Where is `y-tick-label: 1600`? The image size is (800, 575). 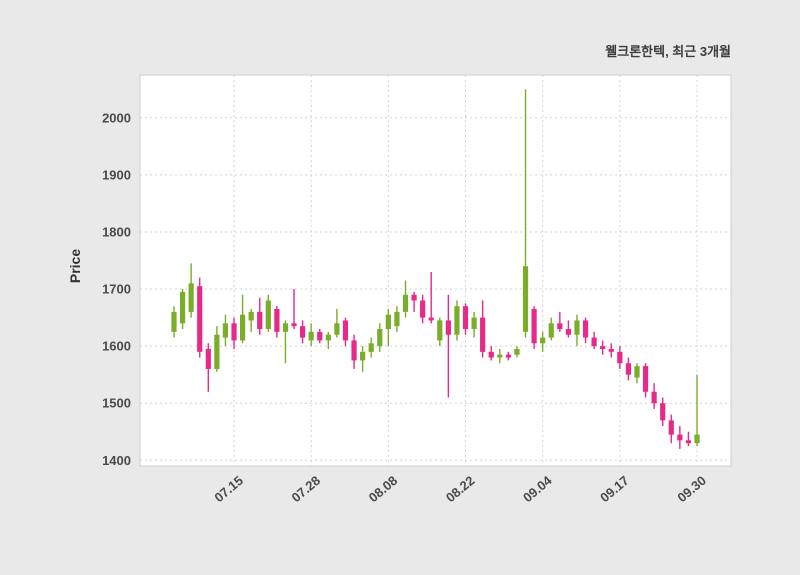
y-tick-label: 1600 is located at coordinates (116, 346).